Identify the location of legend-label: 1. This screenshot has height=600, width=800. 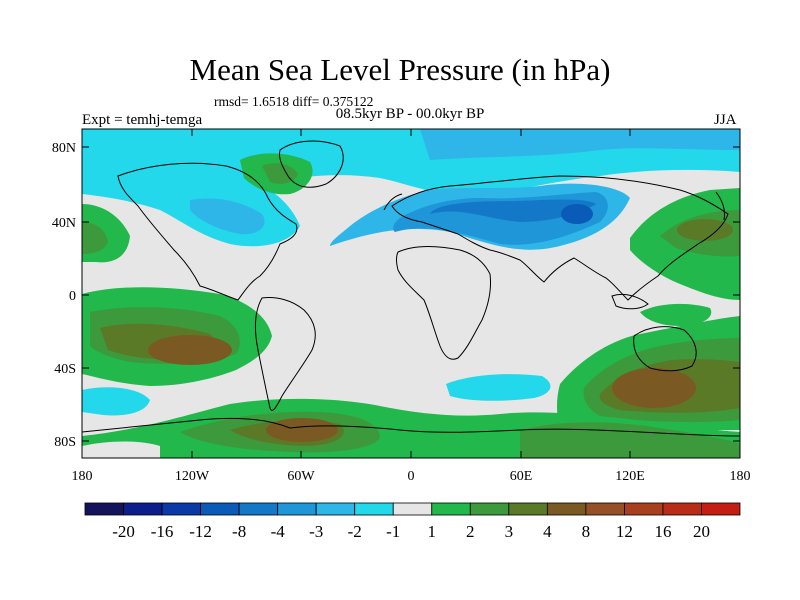
(432, 531).